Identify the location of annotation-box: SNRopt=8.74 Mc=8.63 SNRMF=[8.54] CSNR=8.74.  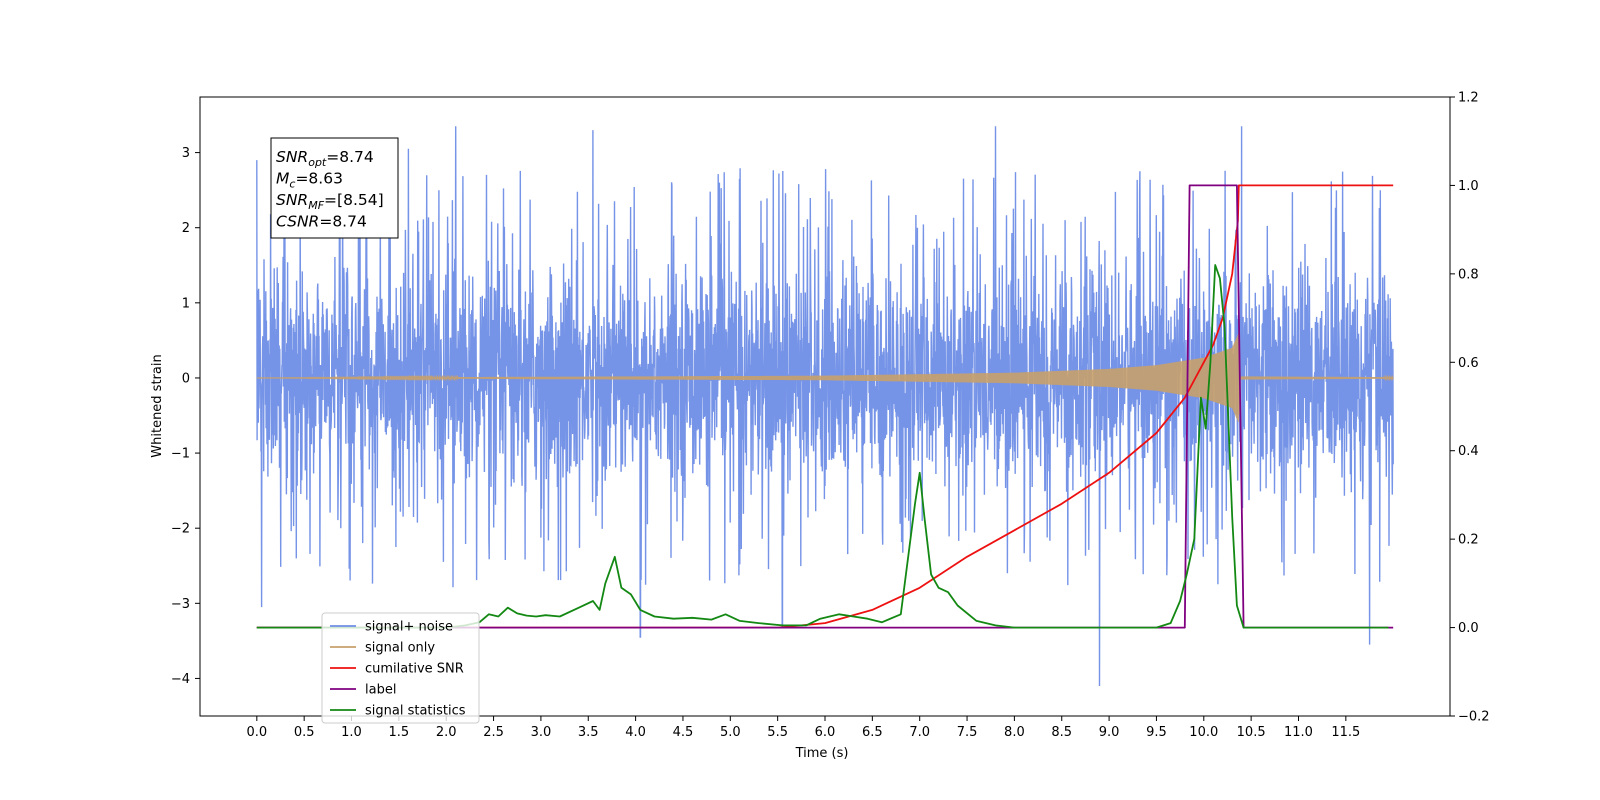
(334, 188).